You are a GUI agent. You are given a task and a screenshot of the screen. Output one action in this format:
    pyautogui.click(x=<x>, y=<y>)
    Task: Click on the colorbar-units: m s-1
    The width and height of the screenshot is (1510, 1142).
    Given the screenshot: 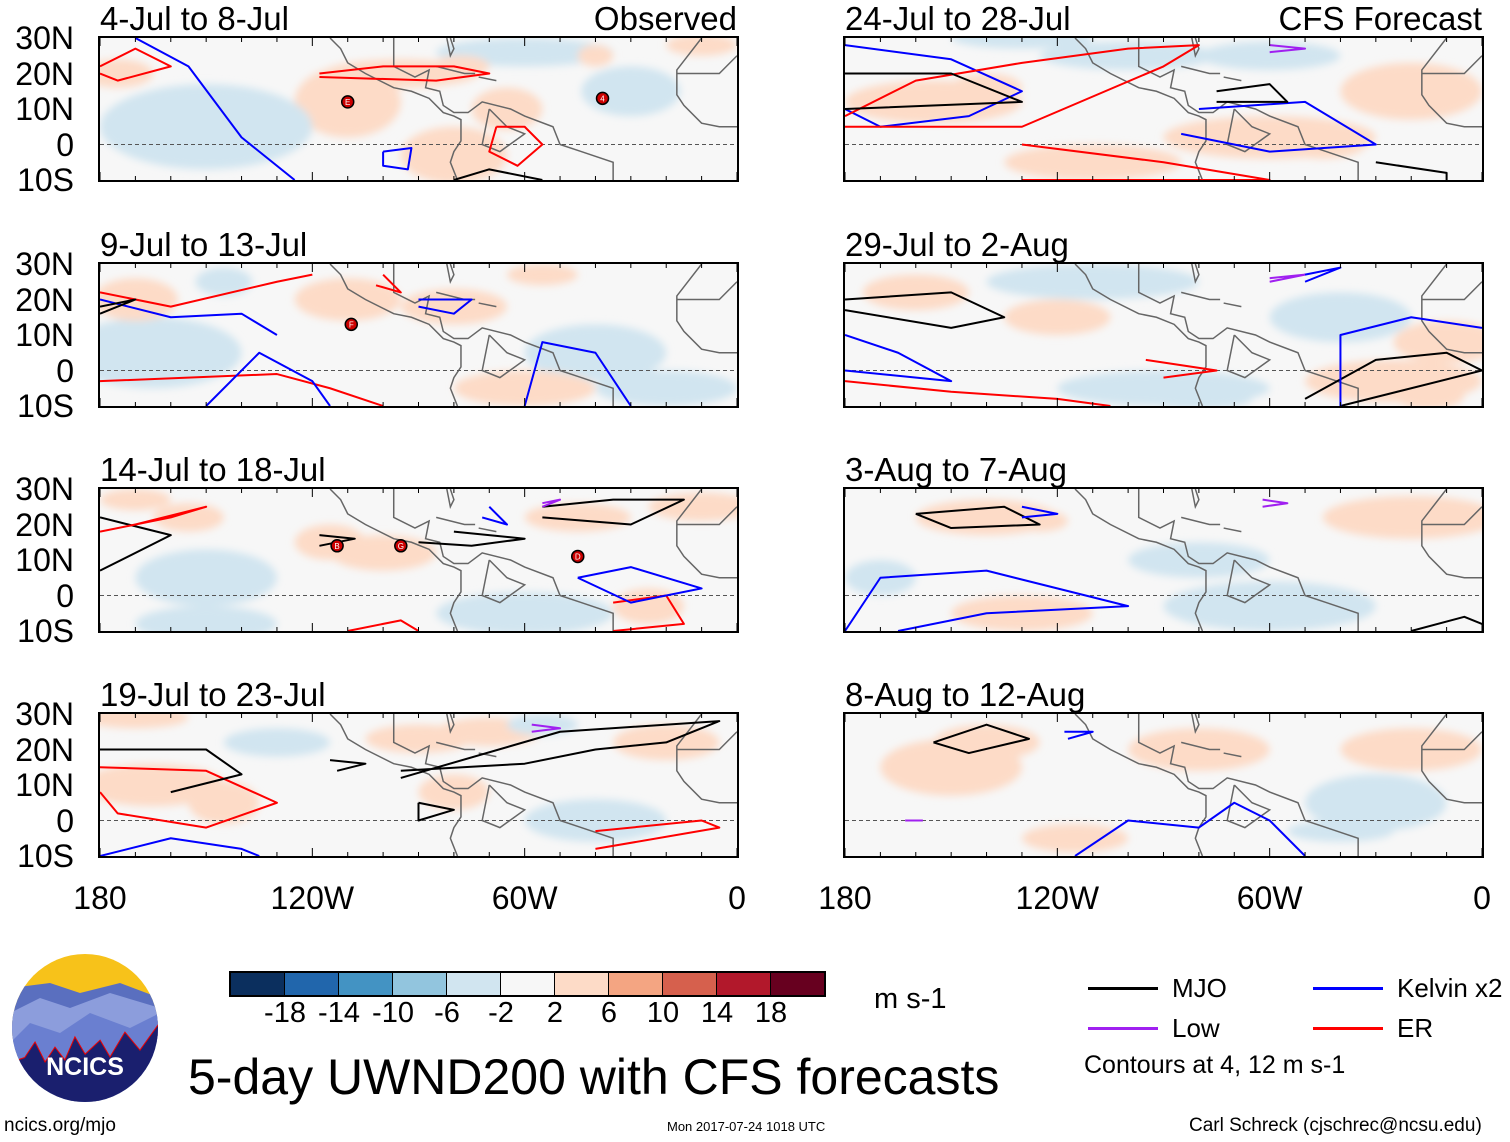 What is the action you would take?
    pyautogui.click(x=910, y=999)
    